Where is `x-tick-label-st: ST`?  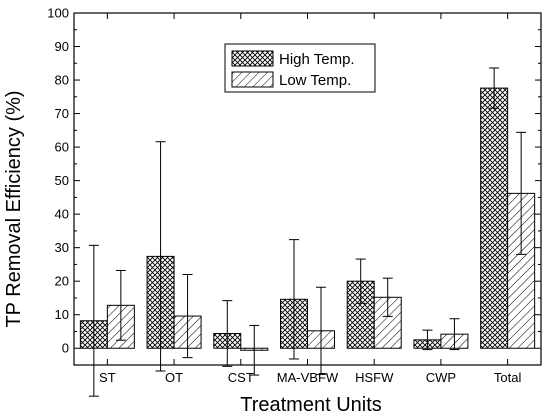 x-tick-label-st: ST is located at coordinates (107, 377).